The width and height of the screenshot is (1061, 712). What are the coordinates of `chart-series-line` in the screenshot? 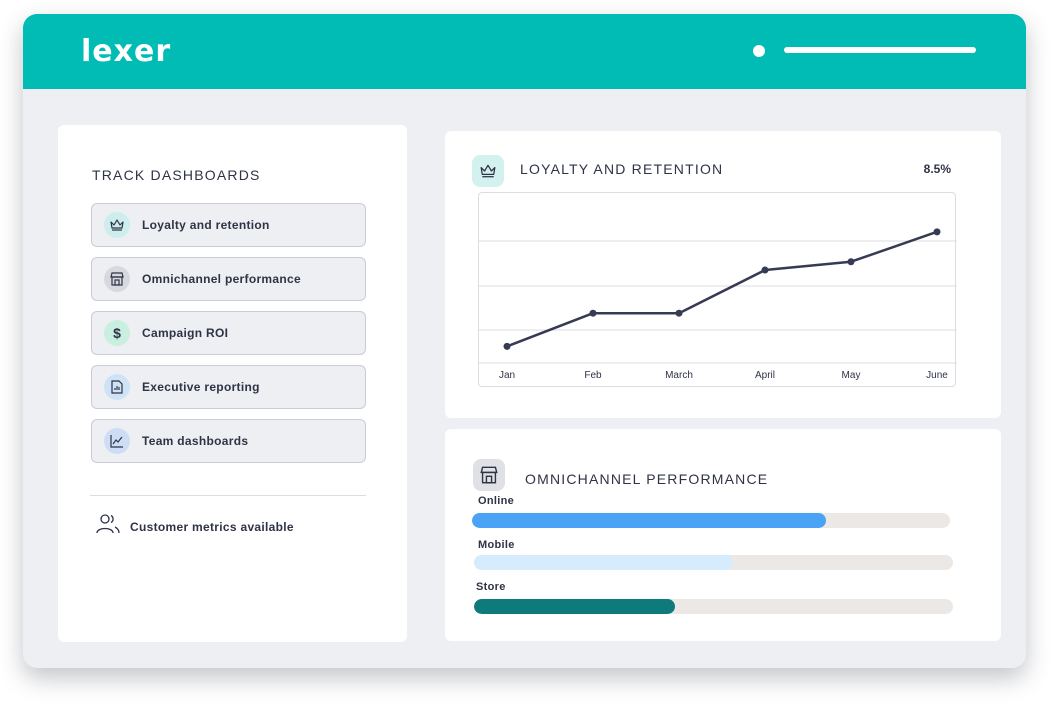 It's located at (722, 289).